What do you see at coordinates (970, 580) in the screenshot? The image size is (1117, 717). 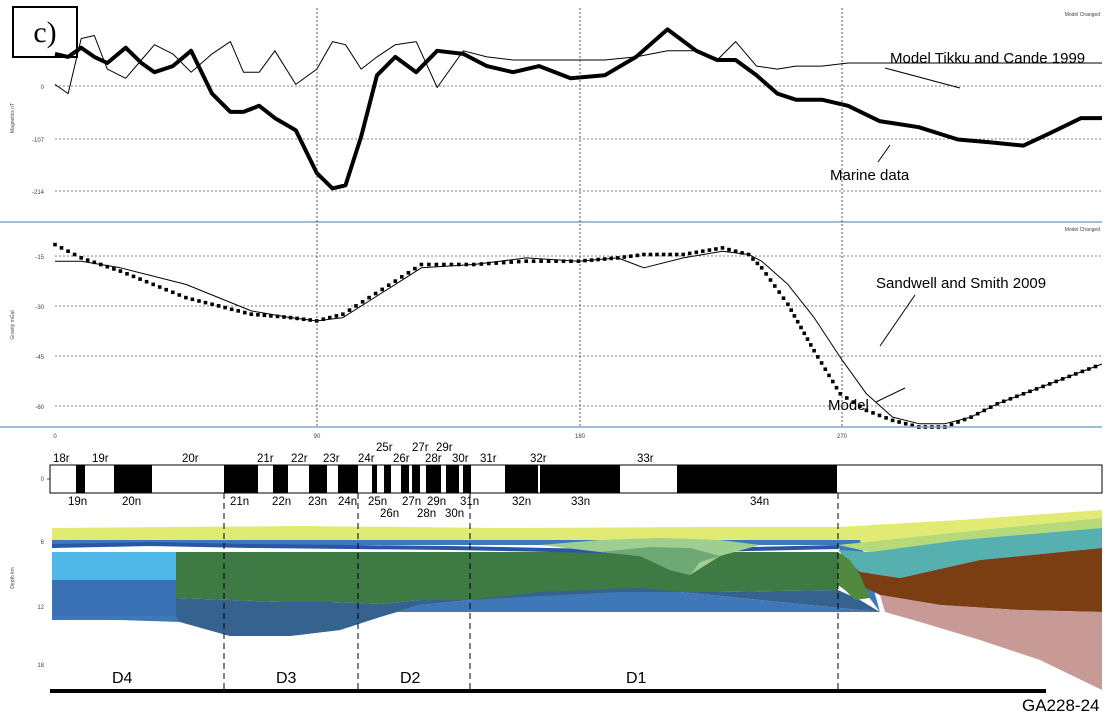 I see `margin-brown` at bounding box center [970, 580].